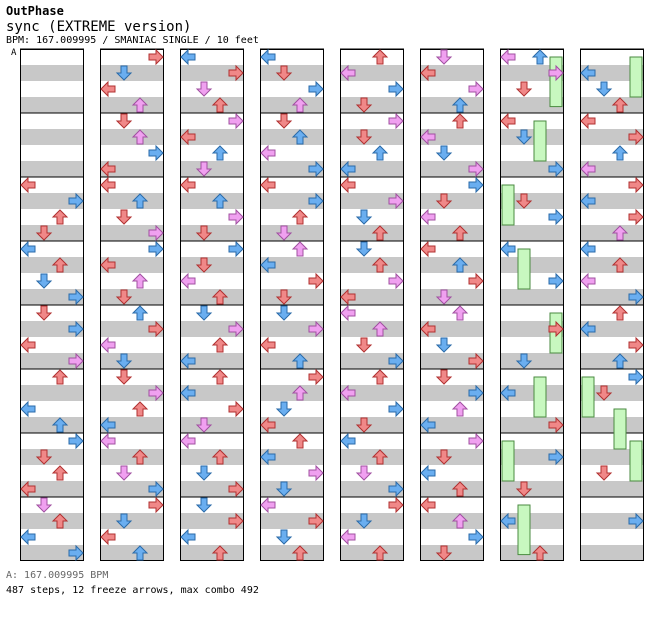  Describe the element at coordinates (57, 575) in the screenshot. I see `footer-bpm: A: 167.009995 BPM` at that location.